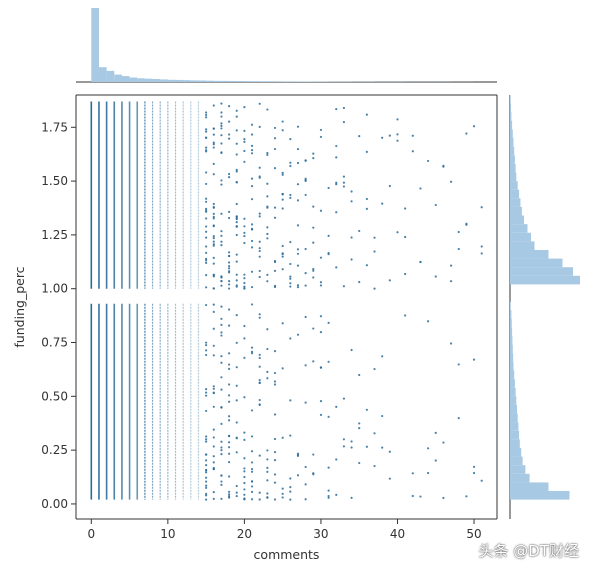 The image size is (593, 569). Describe the element at coordinates (54, 127) in the screenshot. I see `y-tick-label: 1.75` at that location.